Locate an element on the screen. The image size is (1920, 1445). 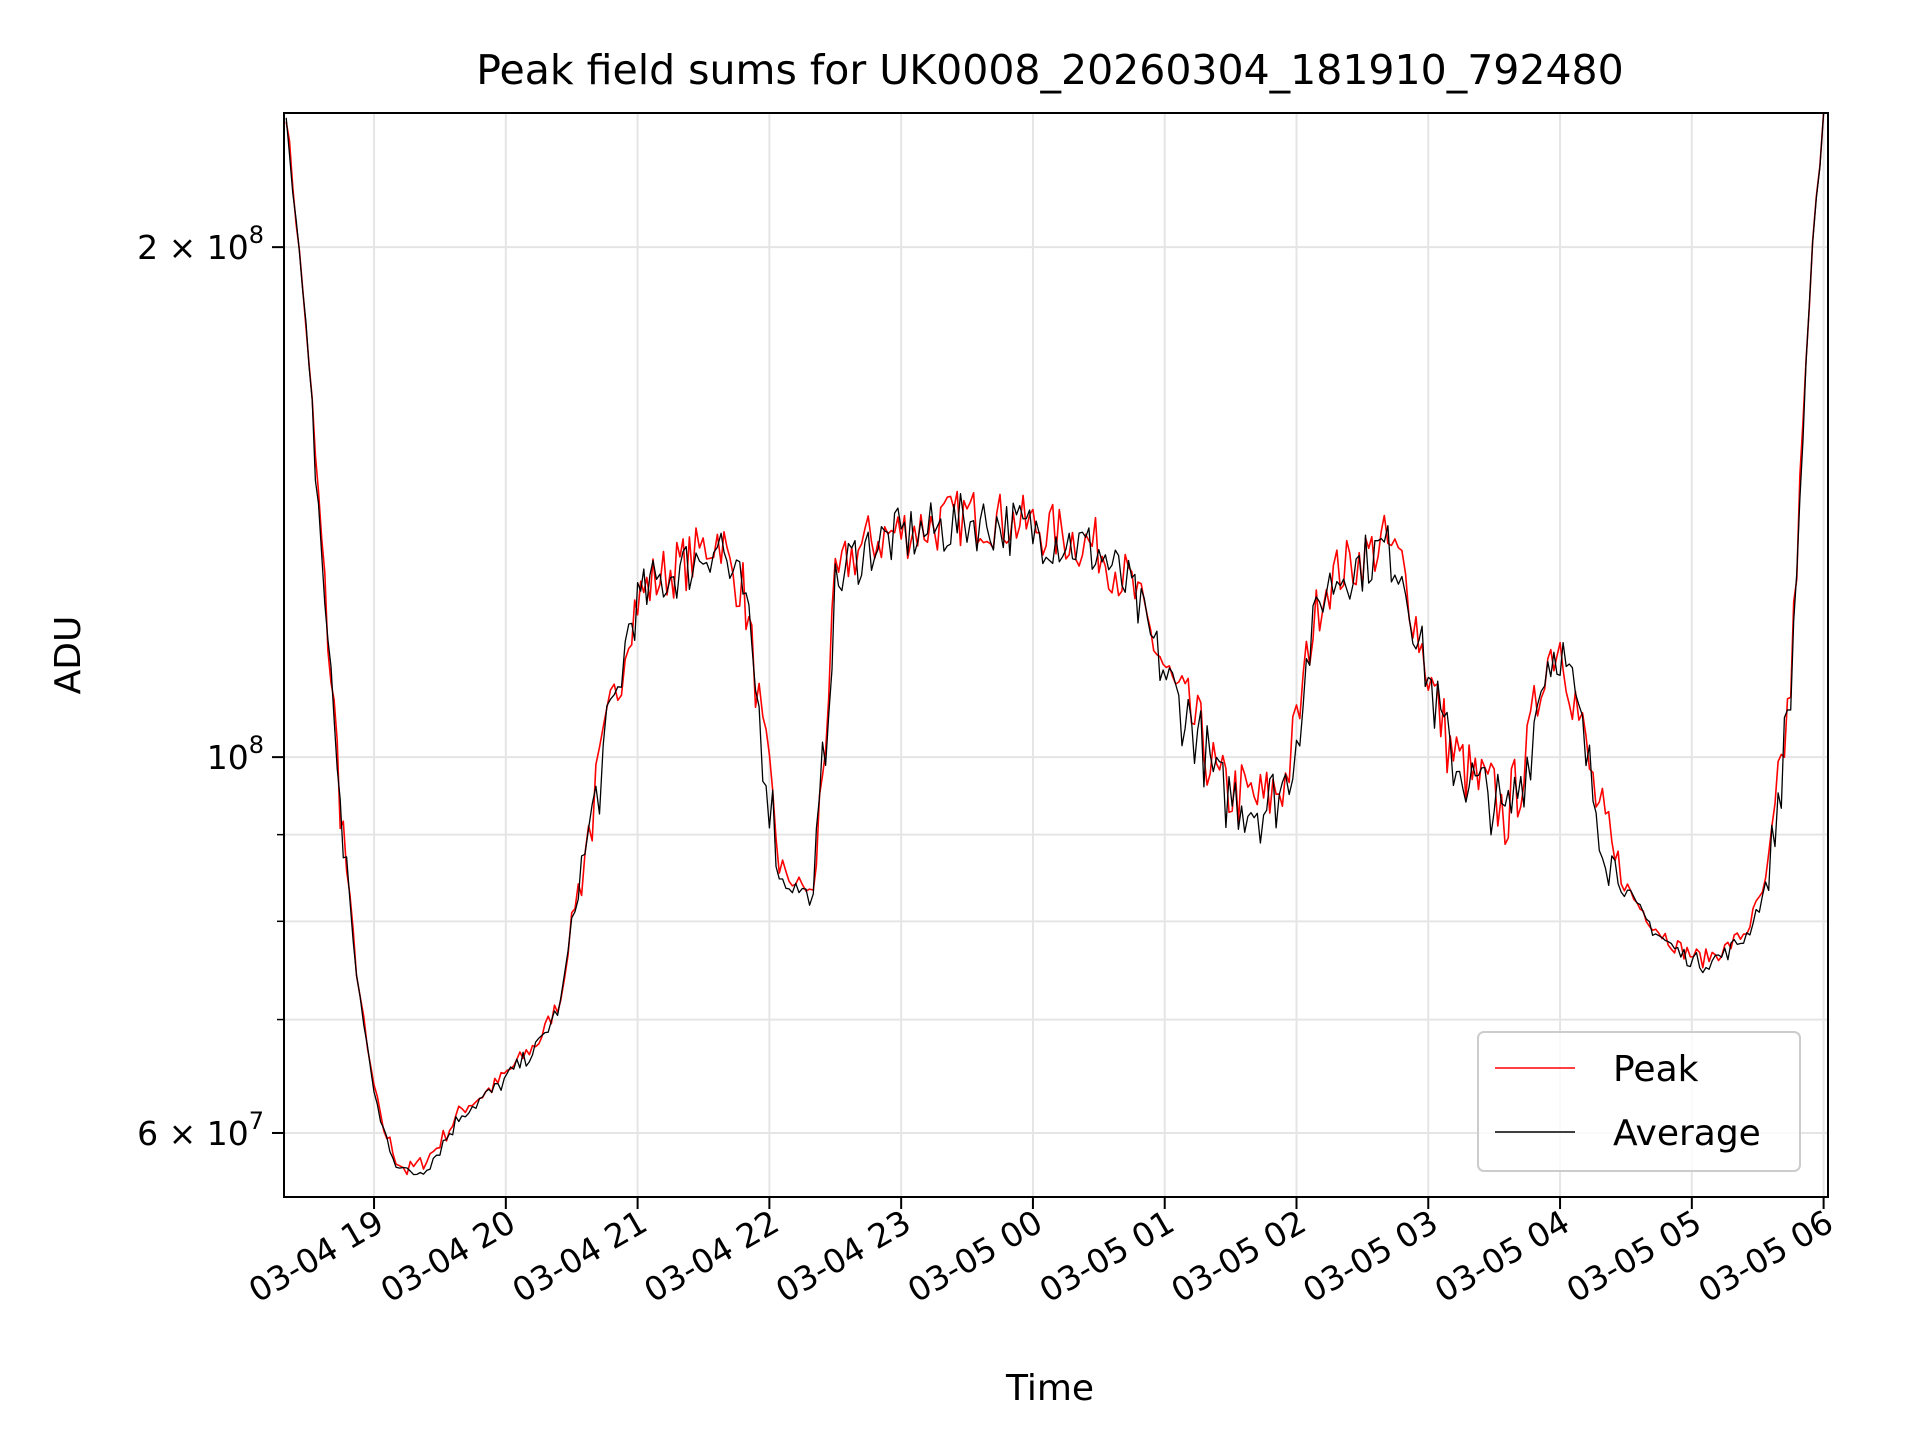
legend-label-average: Average is located at coordinates (1687, 1133).